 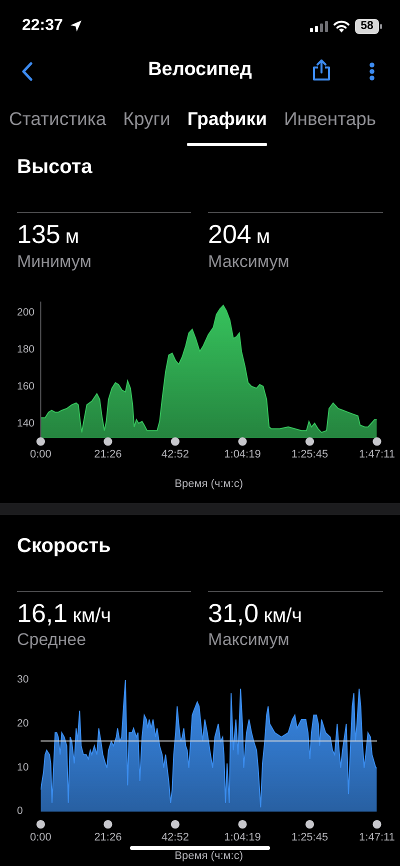 What do you see at coordinates (239, 234) in the screenshot?
I see `text: 204 м` at bounding box center [239, 234].